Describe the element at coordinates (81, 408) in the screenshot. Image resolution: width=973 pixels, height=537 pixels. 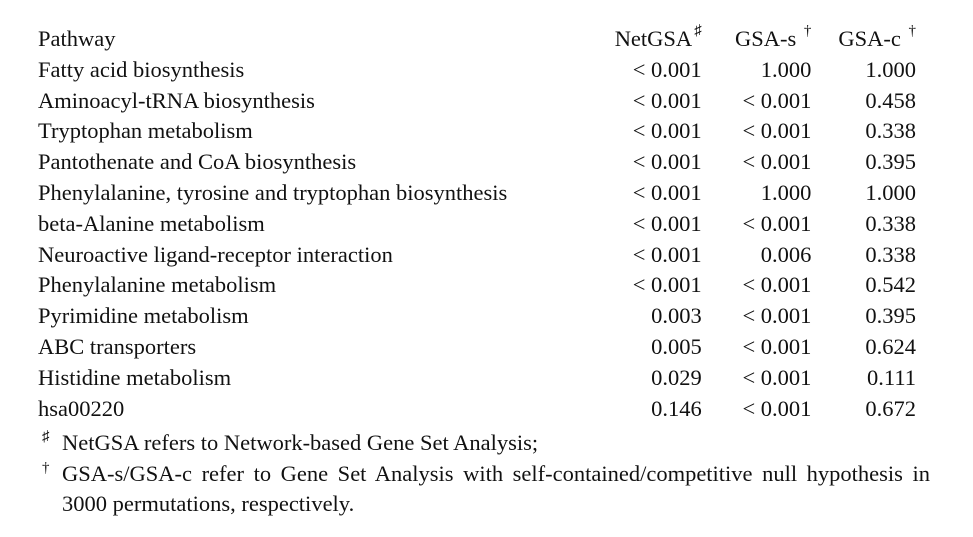
I see `cell-pathway: hsa00220` at that location.